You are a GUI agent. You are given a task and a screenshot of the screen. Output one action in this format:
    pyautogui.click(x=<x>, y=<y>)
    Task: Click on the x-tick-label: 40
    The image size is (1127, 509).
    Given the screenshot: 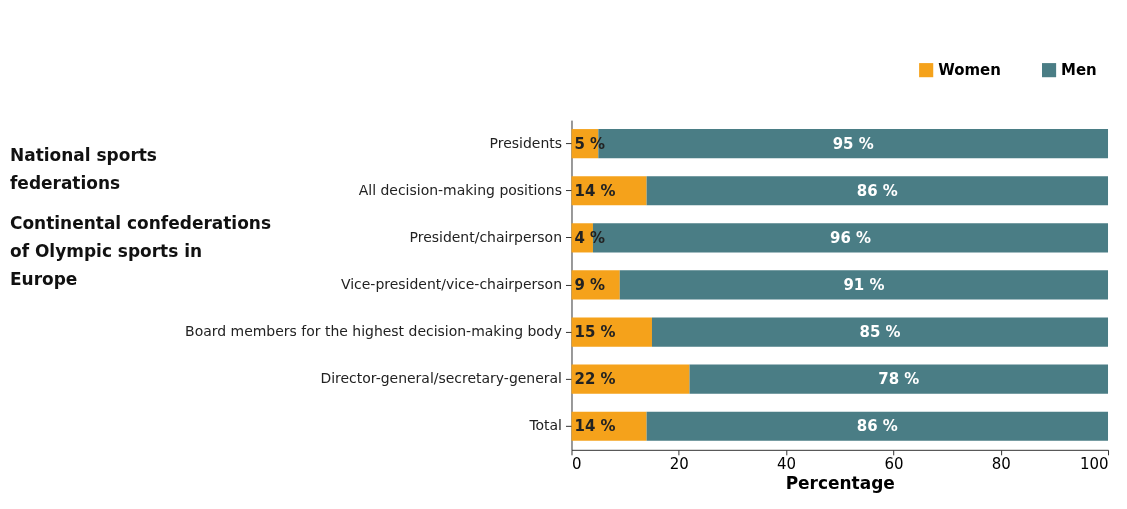 What is the action you would take?
    pyautogui.click(x=787, y=464)
    